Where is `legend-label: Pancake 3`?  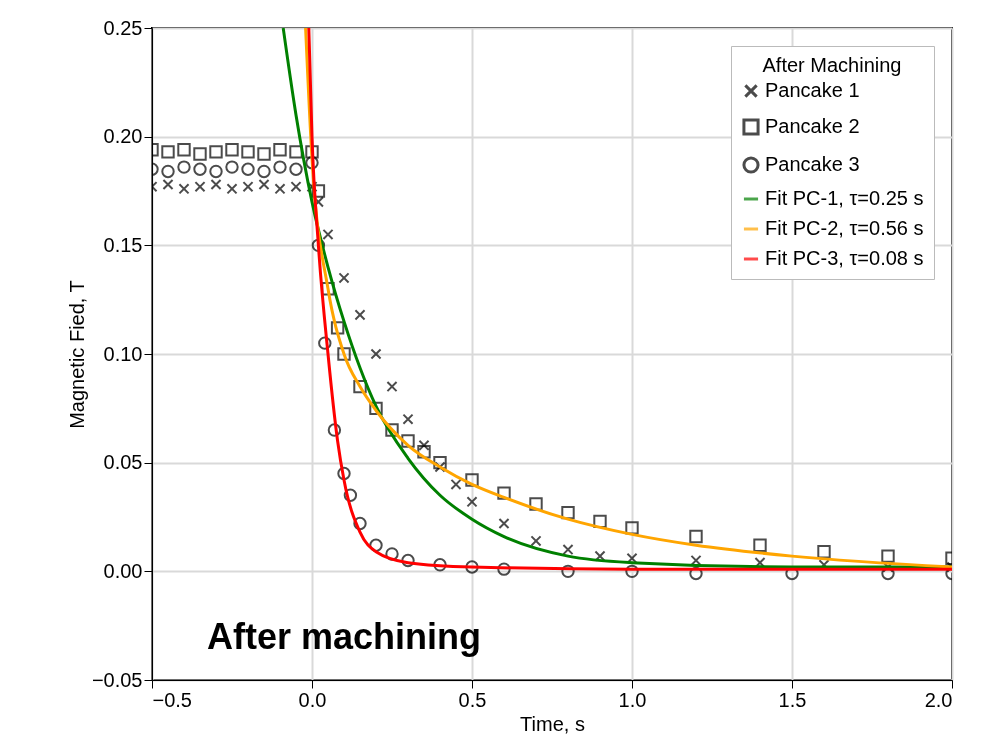
legend-label: Pancake 3 is located at coordinates (812, 164).